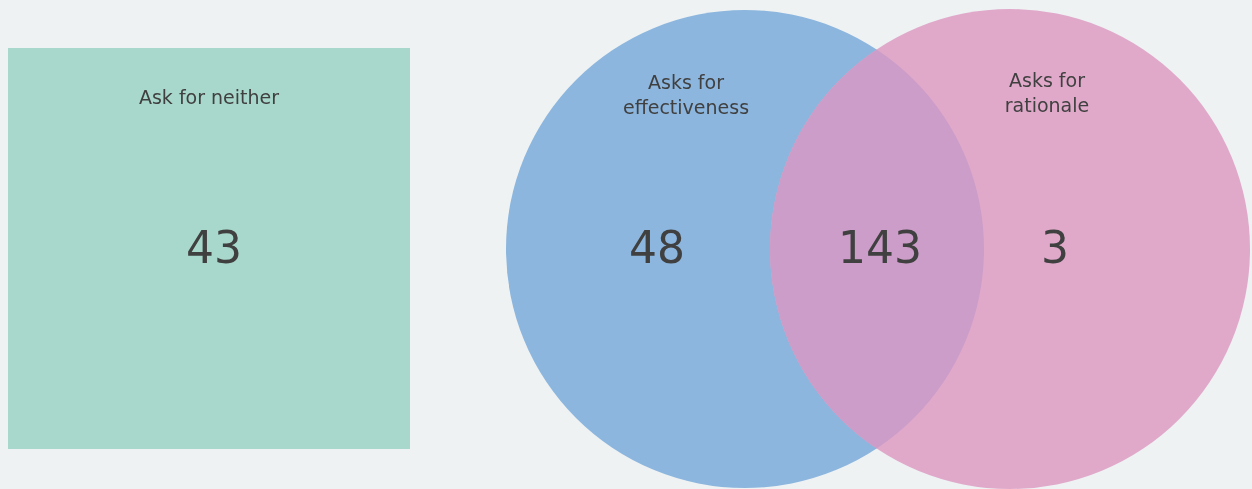  Describe the element at coordinates (214, 247) in the screenshot. I see `data-label: 43` at that location.